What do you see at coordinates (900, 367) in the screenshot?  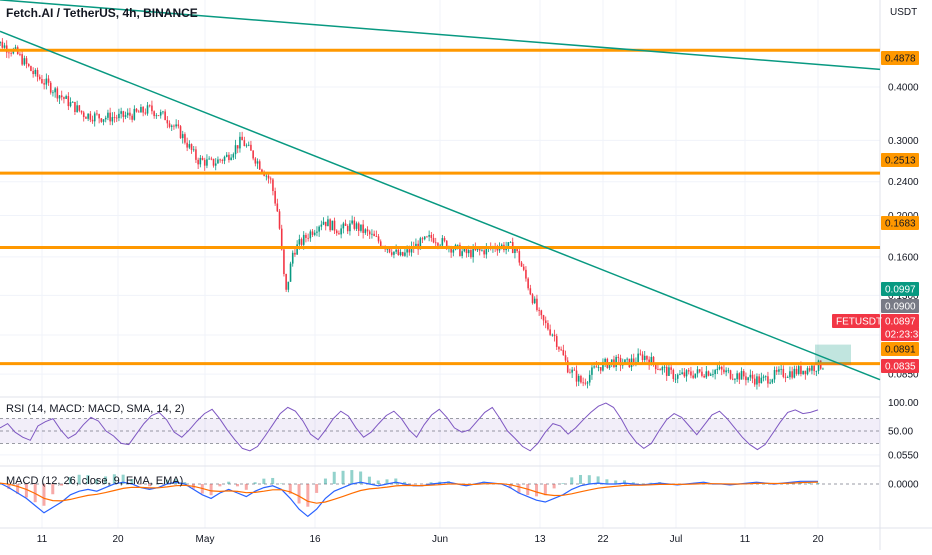 I see `price-tag-label: 0.0835` at bounding box center [900, 367].